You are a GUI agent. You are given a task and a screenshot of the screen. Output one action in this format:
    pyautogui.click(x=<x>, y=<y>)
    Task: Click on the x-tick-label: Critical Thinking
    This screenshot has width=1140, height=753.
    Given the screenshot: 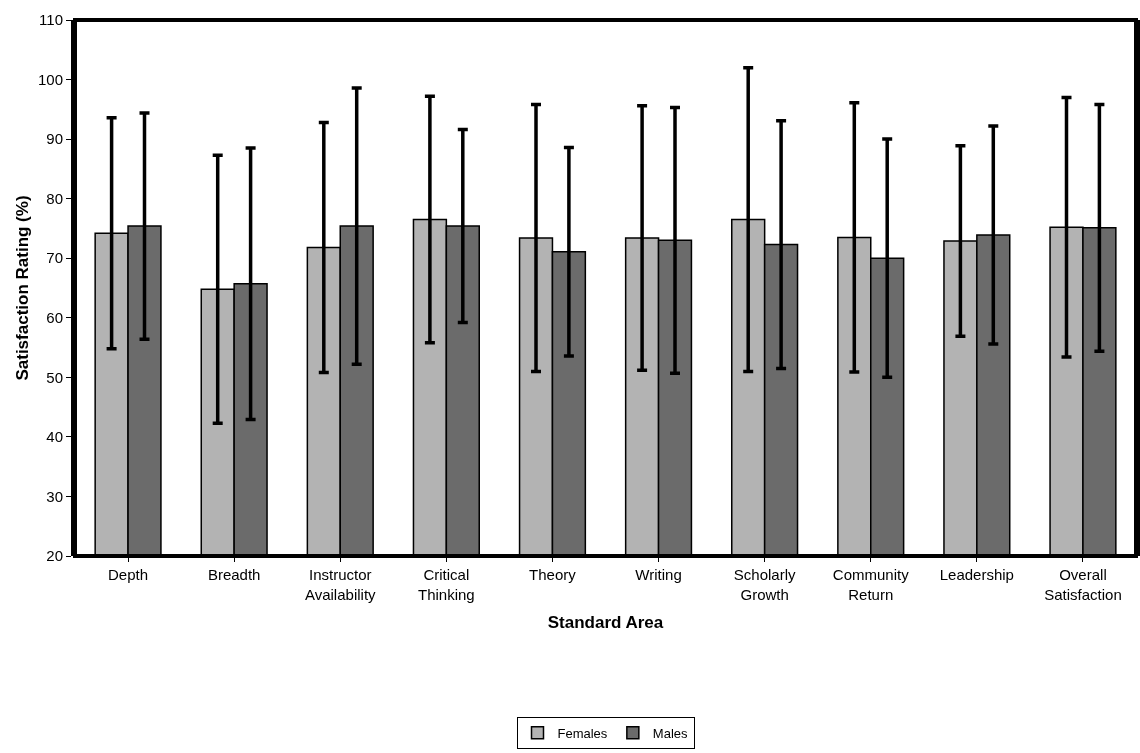 What is the action you would take?
    pyautogui.click(x=446, y=584)
    